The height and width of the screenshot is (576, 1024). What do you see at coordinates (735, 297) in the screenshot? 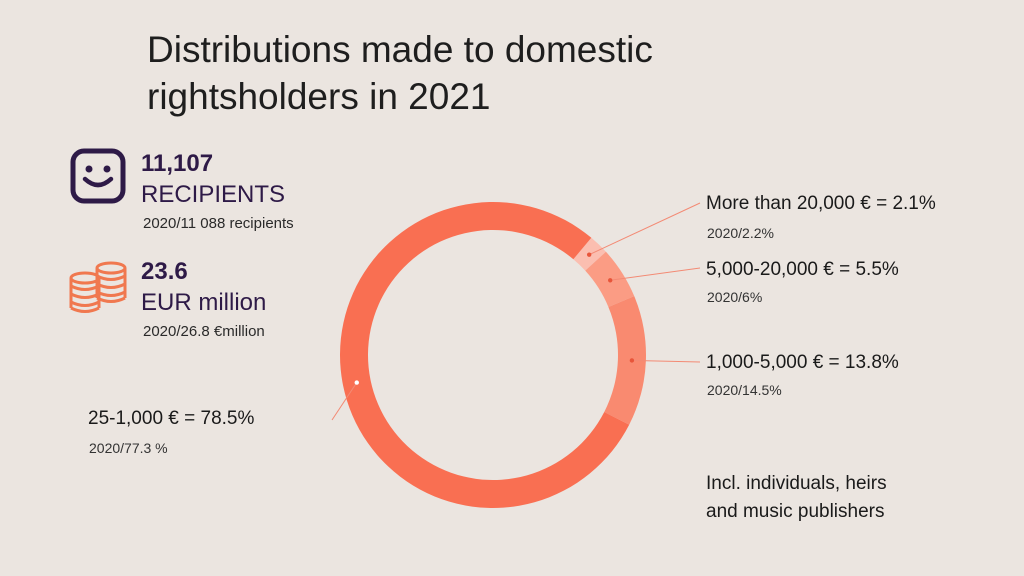
I see `segment-previous-5000-20000: 2020/6%` at bounding box center [735, 297].